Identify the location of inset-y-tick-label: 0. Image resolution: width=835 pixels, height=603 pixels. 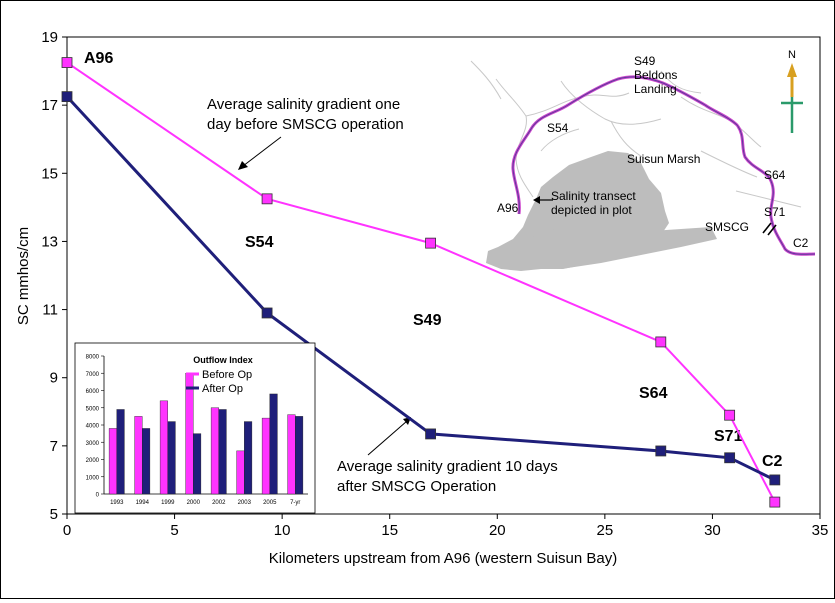
(98, 496).